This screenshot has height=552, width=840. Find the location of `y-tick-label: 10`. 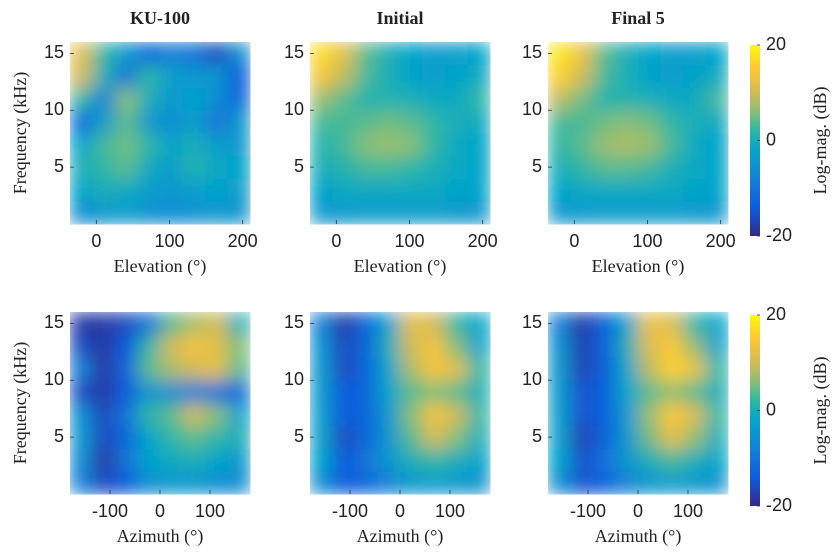

y-tick-label: 10 is located at coordinates (294, 109).